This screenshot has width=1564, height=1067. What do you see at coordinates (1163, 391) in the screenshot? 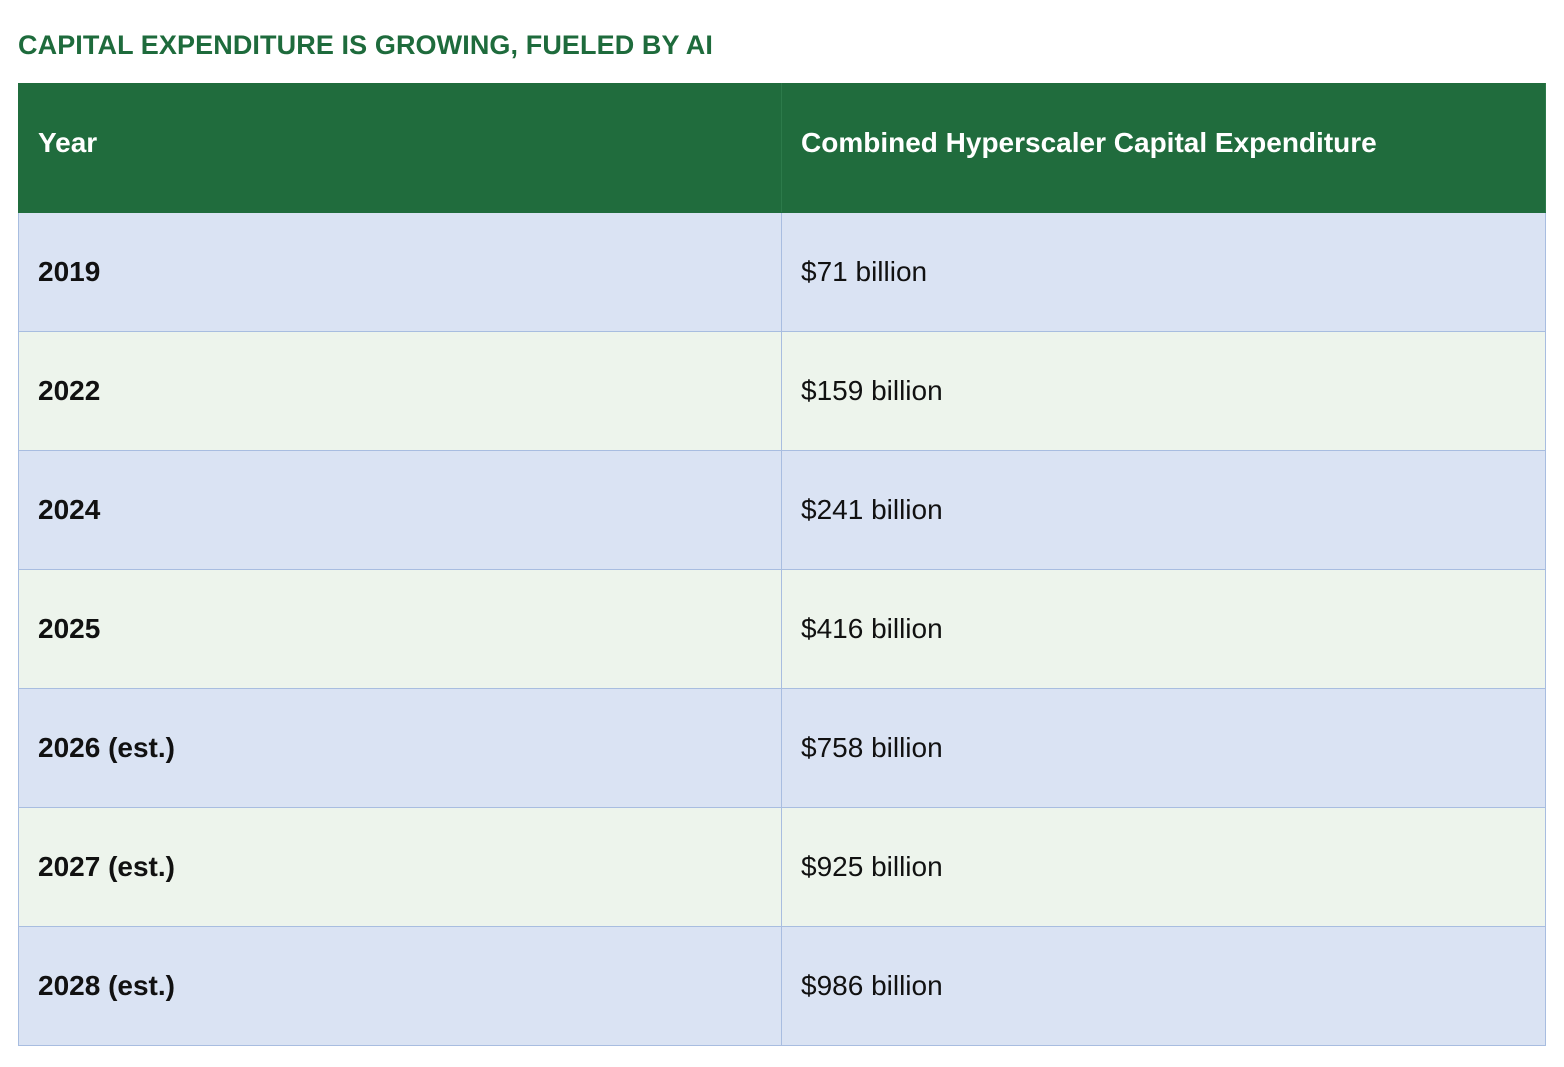
I see `capex-value-cell: $159 billion` at bounding box center [1163, 391].